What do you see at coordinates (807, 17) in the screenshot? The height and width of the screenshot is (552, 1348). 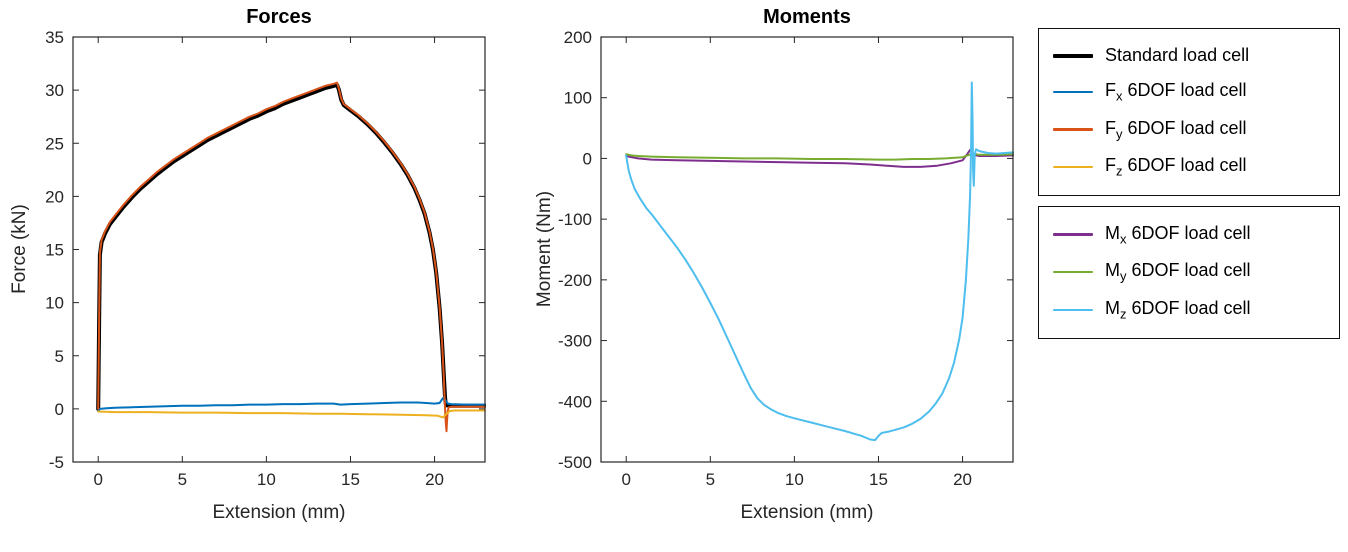 I see `moments-chart-title: Moments` at bounding box center [807, 17].